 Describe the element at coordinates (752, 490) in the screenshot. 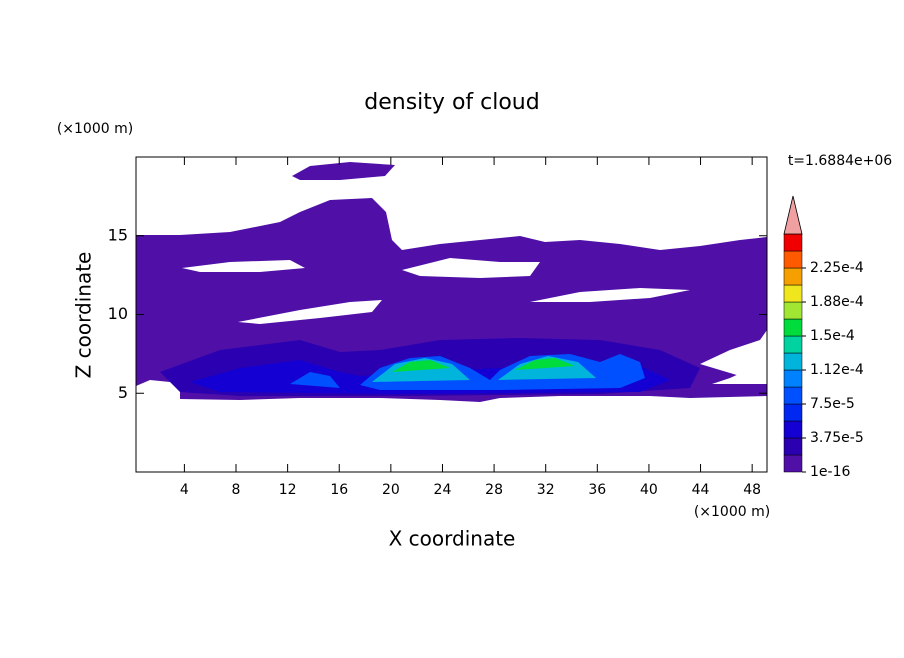

I see `x-tick-label: 48` at that location.